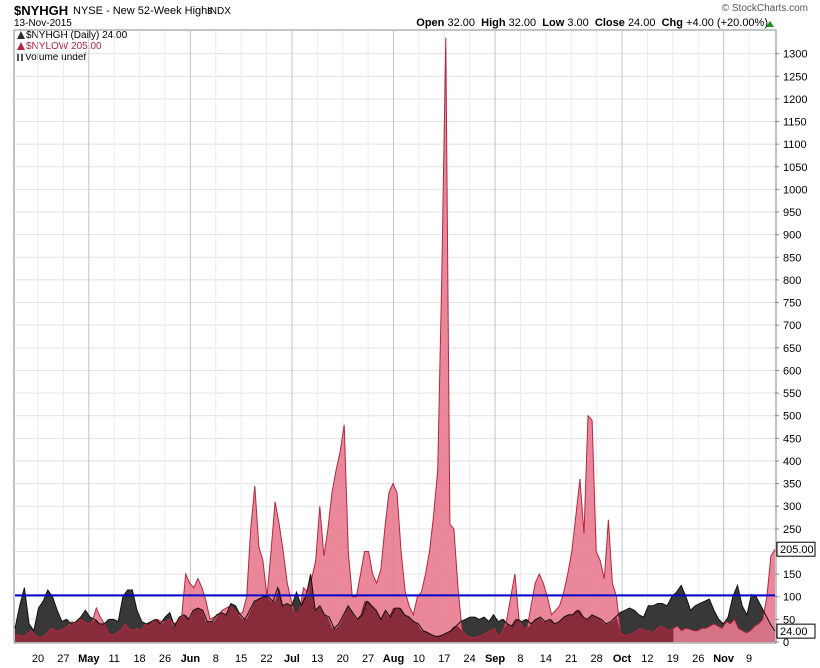  I want to click on low-value: 3.00, so click(578, 23).